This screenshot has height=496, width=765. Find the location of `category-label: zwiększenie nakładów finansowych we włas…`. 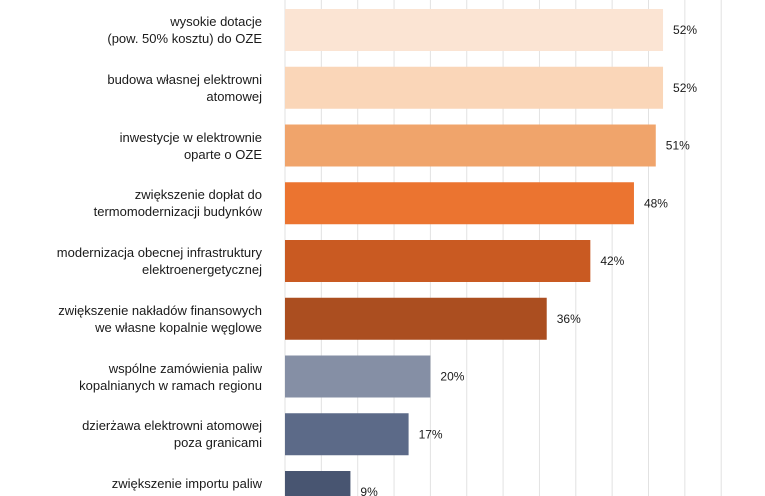

category-label: zwiększenie nakładów finansowych we włas… is located at coordinates (160, 318).